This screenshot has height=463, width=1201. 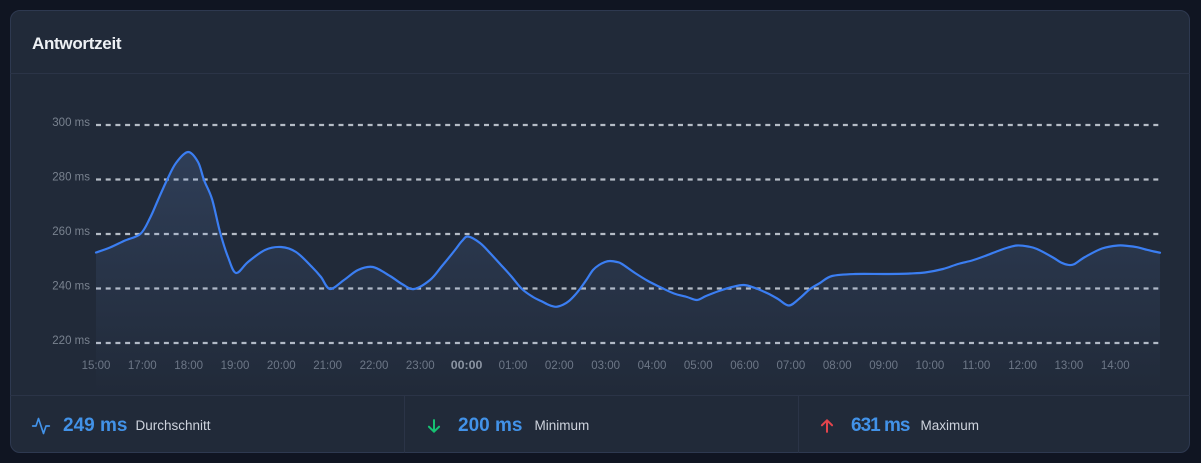 I want to click on svg-text: 18:00, so click(x=188, y=366).